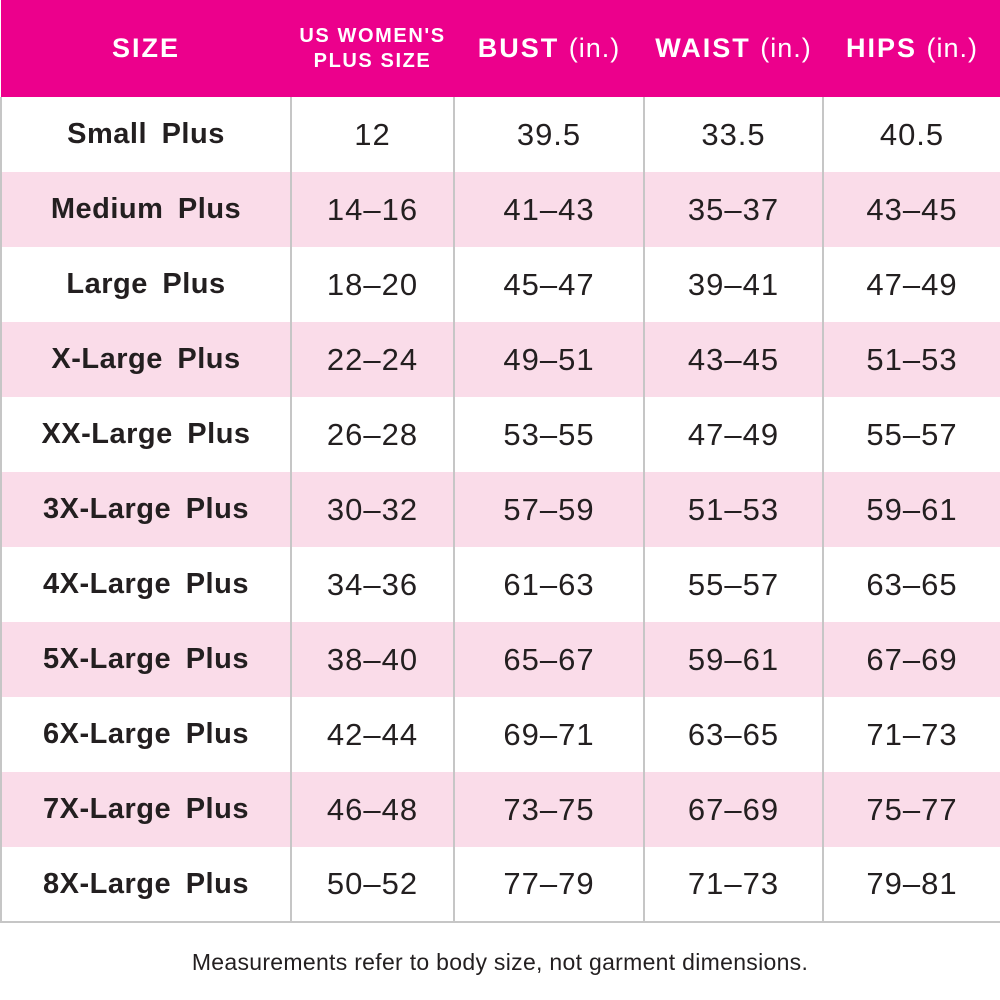  I want to click on hips-cell: 47–49, so click(911, 284).